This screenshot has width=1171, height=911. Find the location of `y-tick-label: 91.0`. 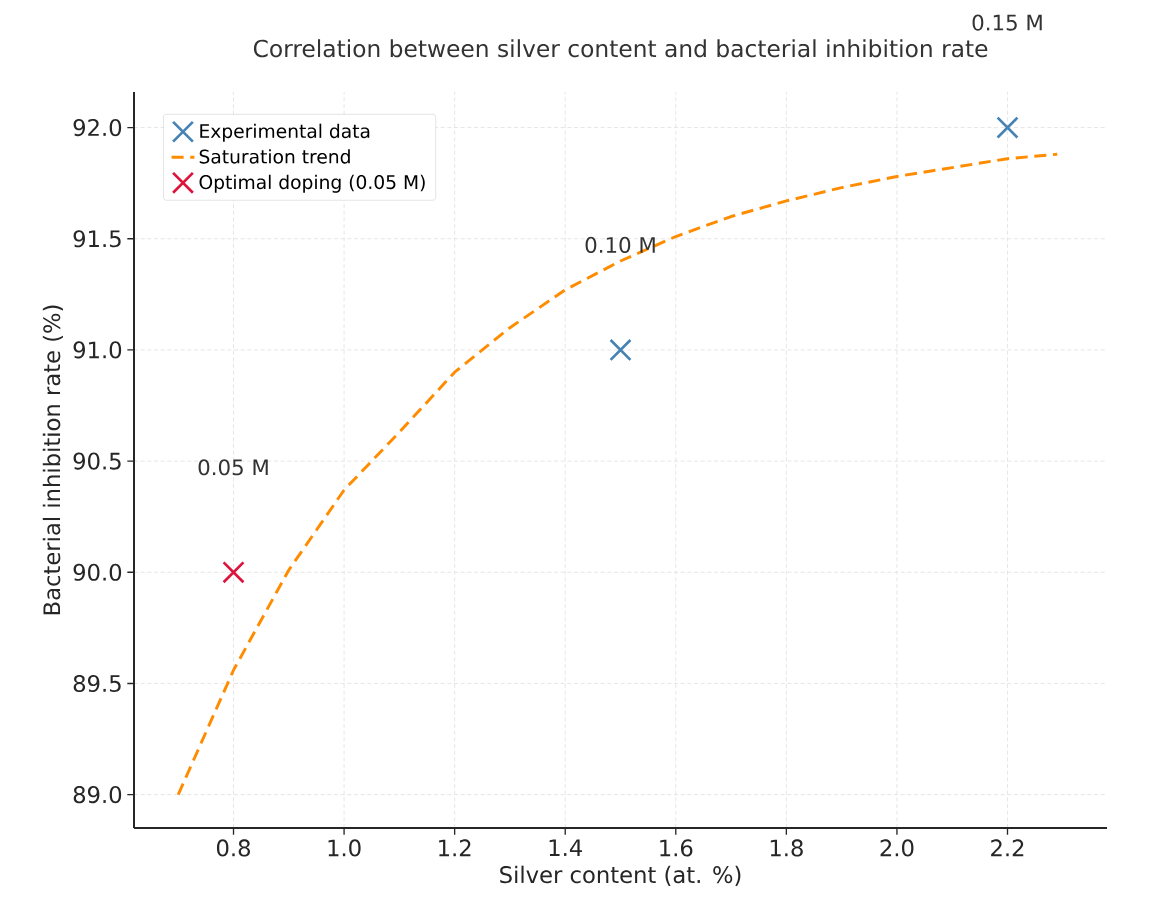

y-tick-label: 91.0 is located at coordinates (97, 350).